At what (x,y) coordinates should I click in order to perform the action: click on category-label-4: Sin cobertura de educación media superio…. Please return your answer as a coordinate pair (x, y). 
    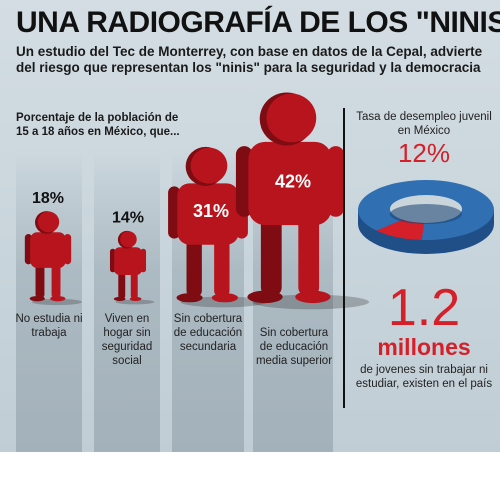
    Looking at the image, I should click on (294, 347).